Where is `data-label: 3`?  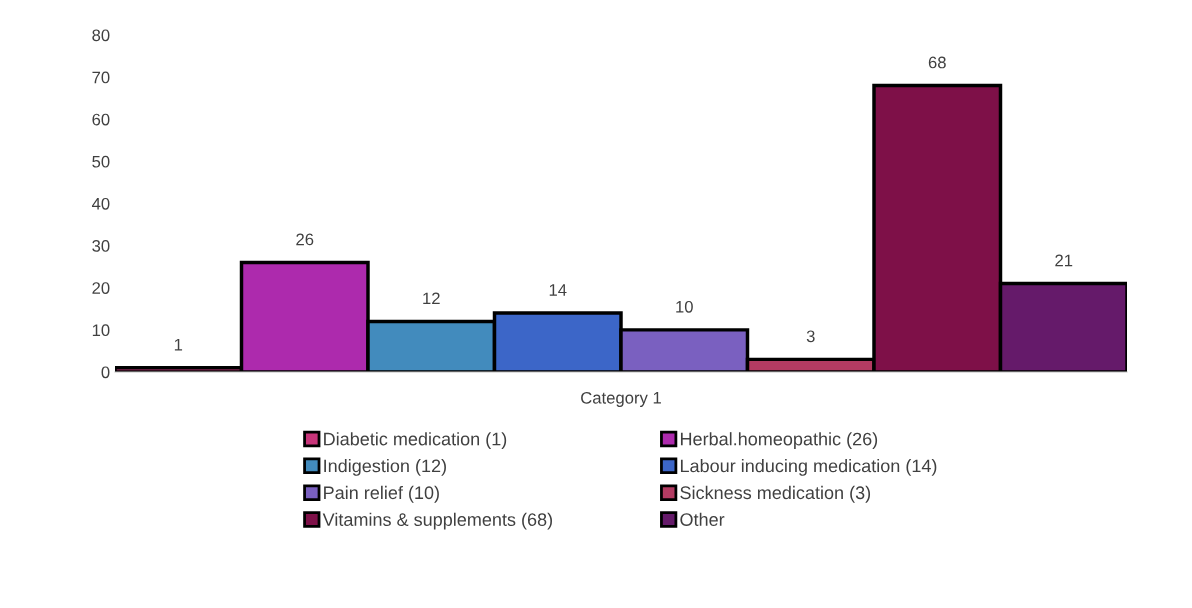 data-label: 3 is located at coordinates (810, 336).